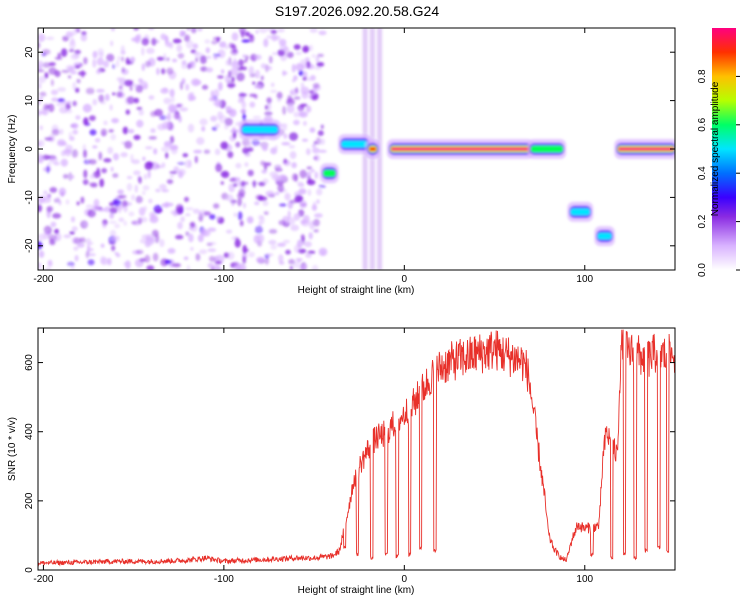  Describe the element at coordinates (702, 76) in the screenshot. I see `colorbar-tick-label: 0.8` at that location.